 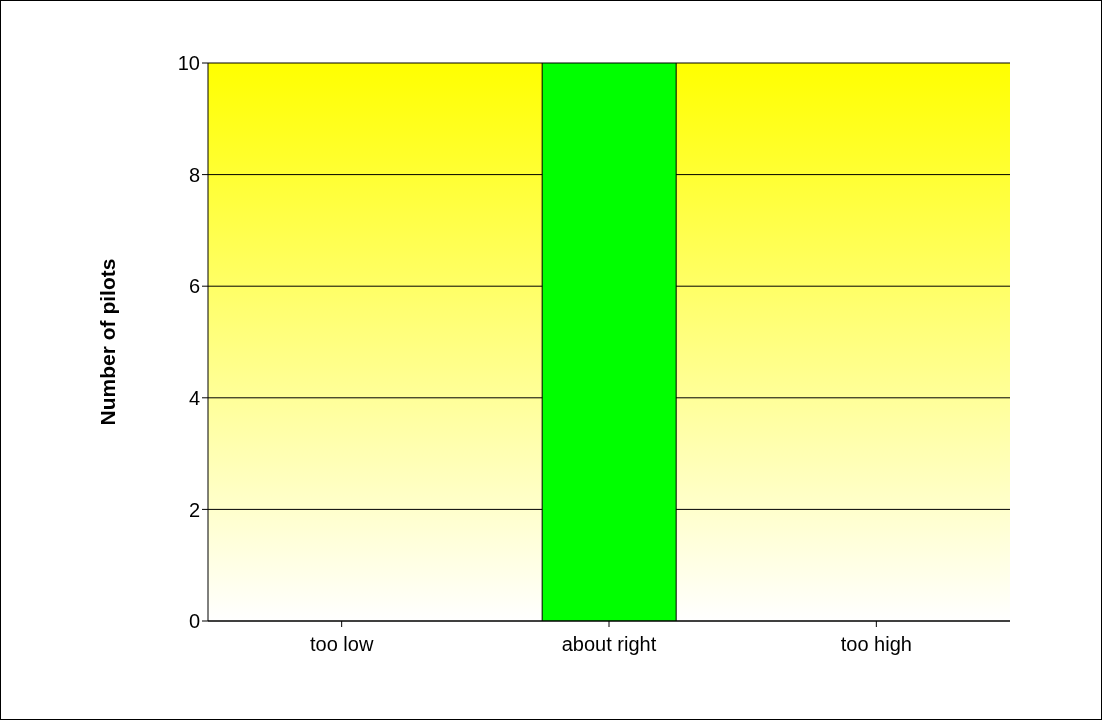 What do you see at coordinates (341, 644) in the screenshot?
I see `x-tick-label: too low` at bounding box center [341, 644].